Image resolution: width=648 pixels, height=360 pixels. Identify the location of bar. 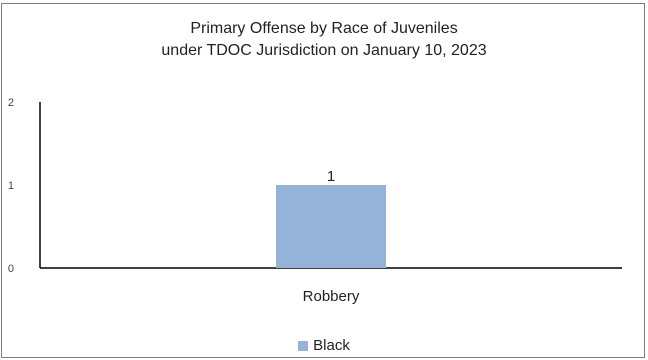
(331, 226).